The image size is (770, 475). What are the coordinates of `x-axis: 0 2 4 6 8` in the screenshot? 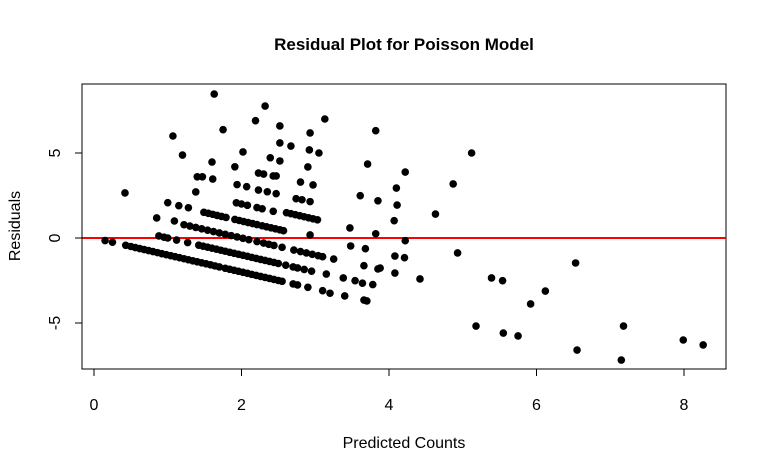 It's located at (389, 391).